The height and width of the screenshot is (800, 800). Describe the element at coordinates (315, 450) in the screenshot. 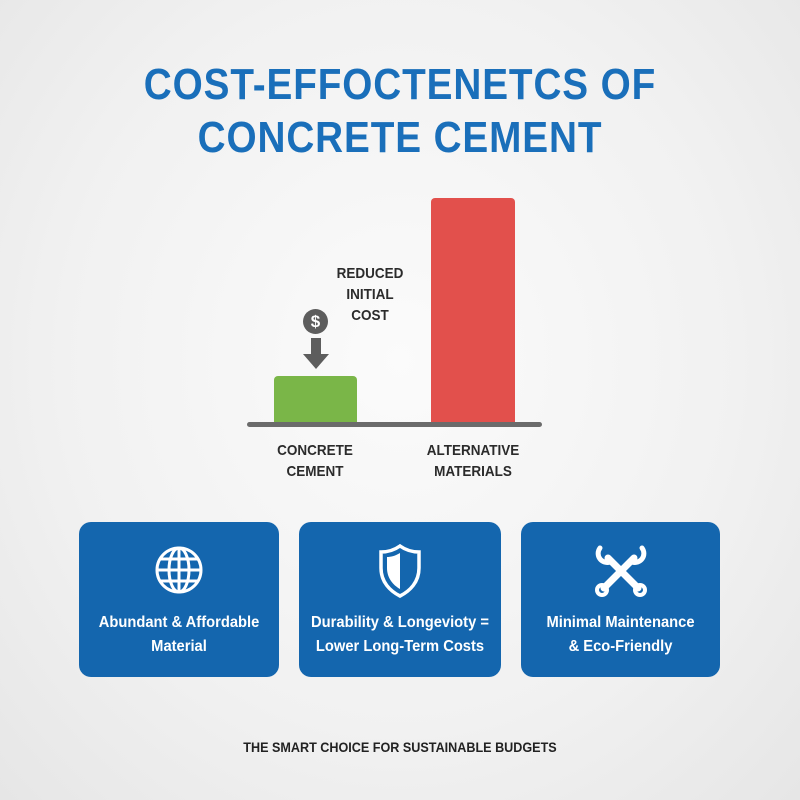

I see `category-label-line-1: CONCRETE` at that location.